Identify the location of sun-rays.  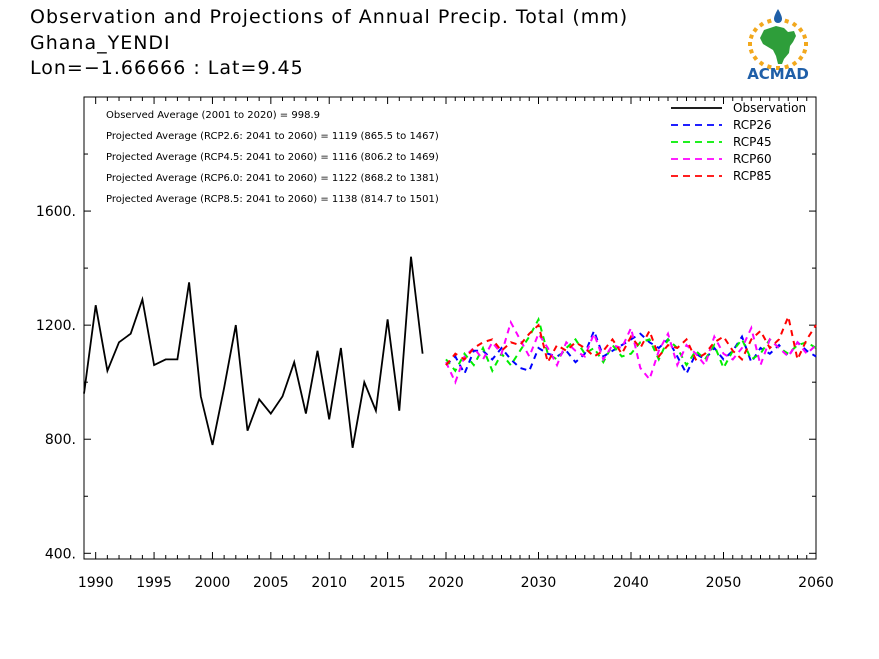
(778, 44).